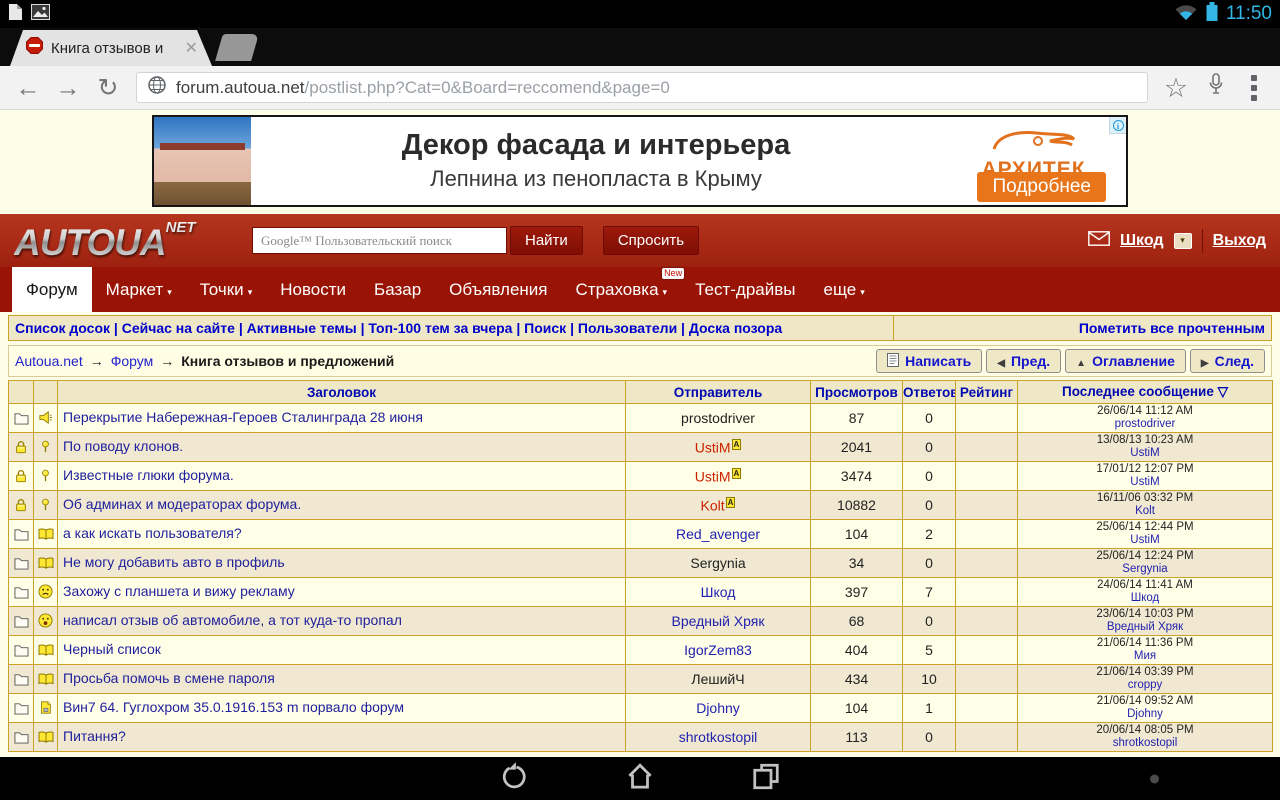 This screenshot has height=800, width=1280. Describe the element at coordinates (1145, 424) in the screenshot. I see `last-message-user-link: prostodriver` at that location.